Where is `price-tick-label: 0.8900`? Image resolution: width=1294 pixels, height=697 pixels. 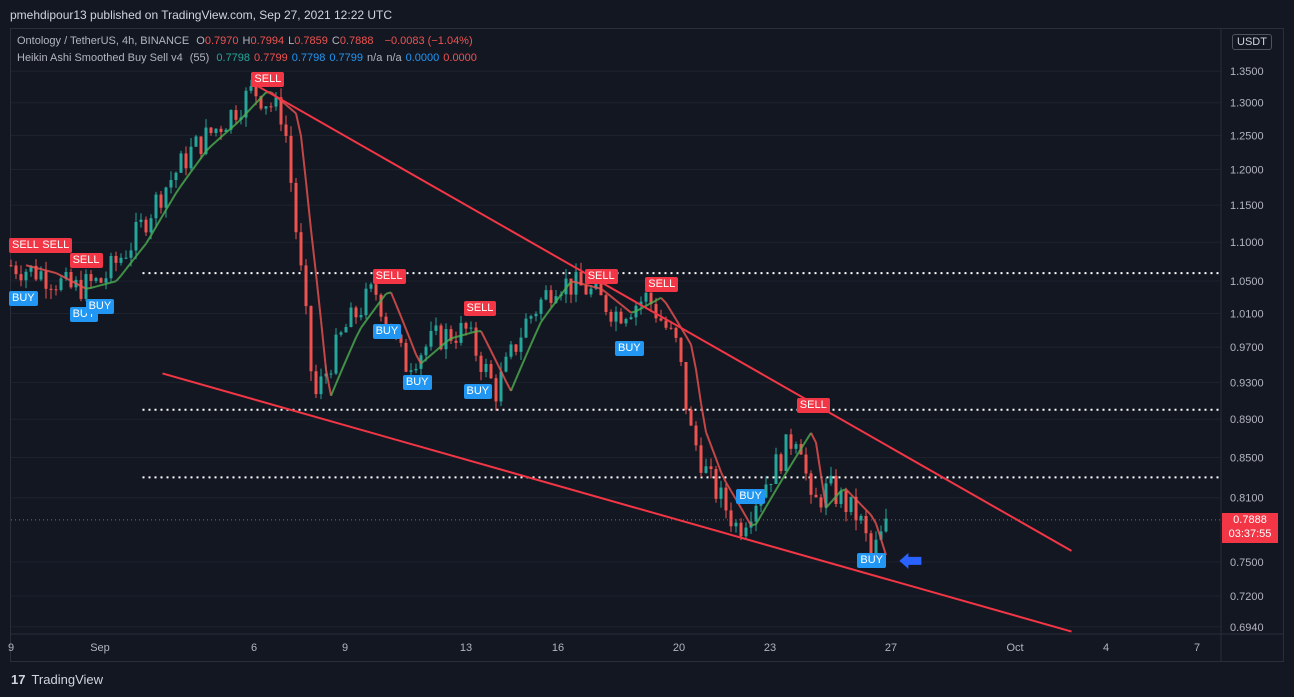 price-tick-label: 0.8900 is located at coordinates (1247, 420).